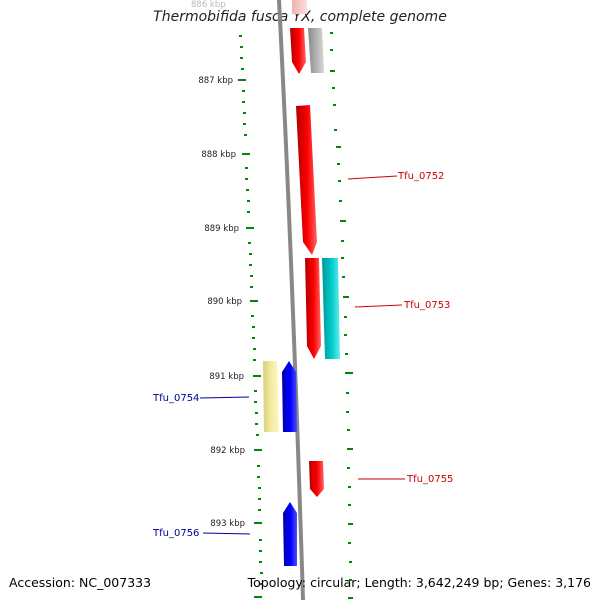 The image size is (600, 600). Describe the element at coordinates (226, 377) in the screenshot. I see `ruler-label-891: 891 kbp` at that location.